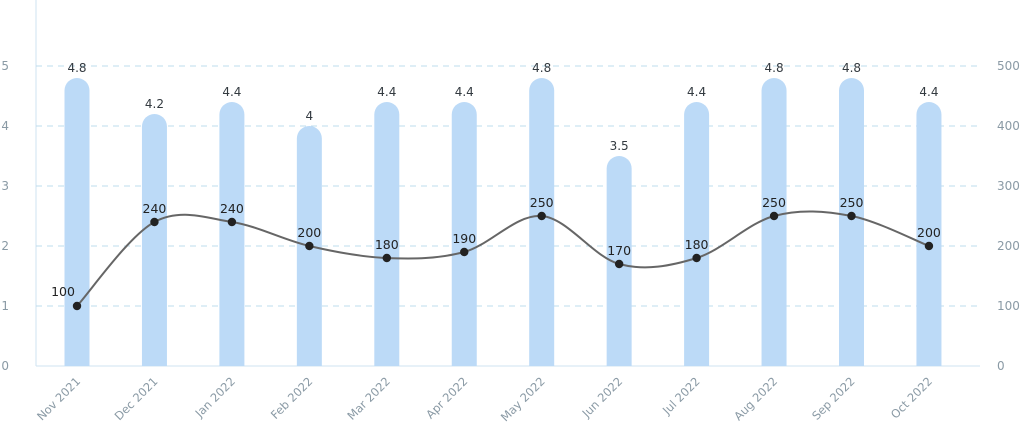  Describe the element at coordinates (911, 397) in the screenshot. I see `x-tick-label: Oct 2022` at that location.